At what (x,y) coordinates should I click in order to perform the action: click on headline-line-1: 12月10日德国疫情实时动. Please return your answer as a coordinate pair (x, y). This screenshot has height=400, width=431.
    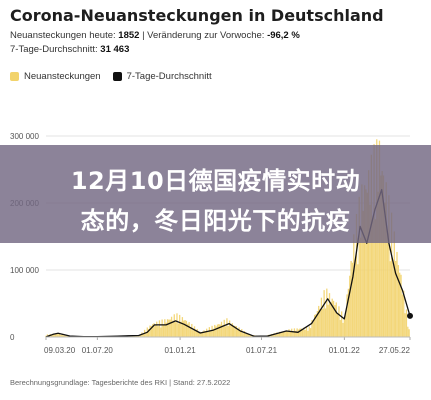
    Looking at the image, I should click on (215, 181).